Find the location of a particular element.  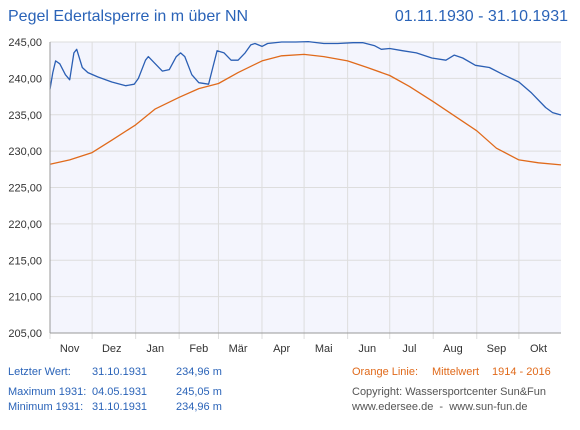

minimum-date: 31.10.1931 is located at coordinates (120, 407).